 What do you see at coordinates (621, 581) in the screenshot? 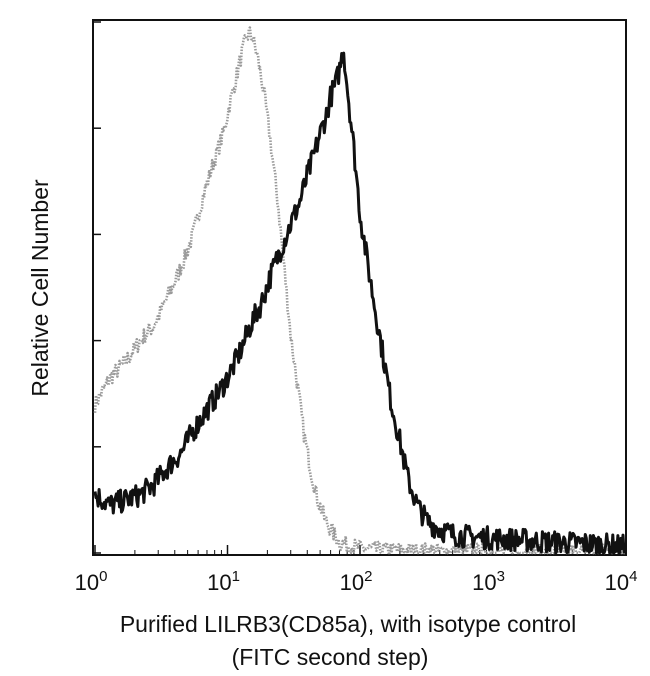
I see `x-tick-label: 10⁴` at bounding box center [621, 581].